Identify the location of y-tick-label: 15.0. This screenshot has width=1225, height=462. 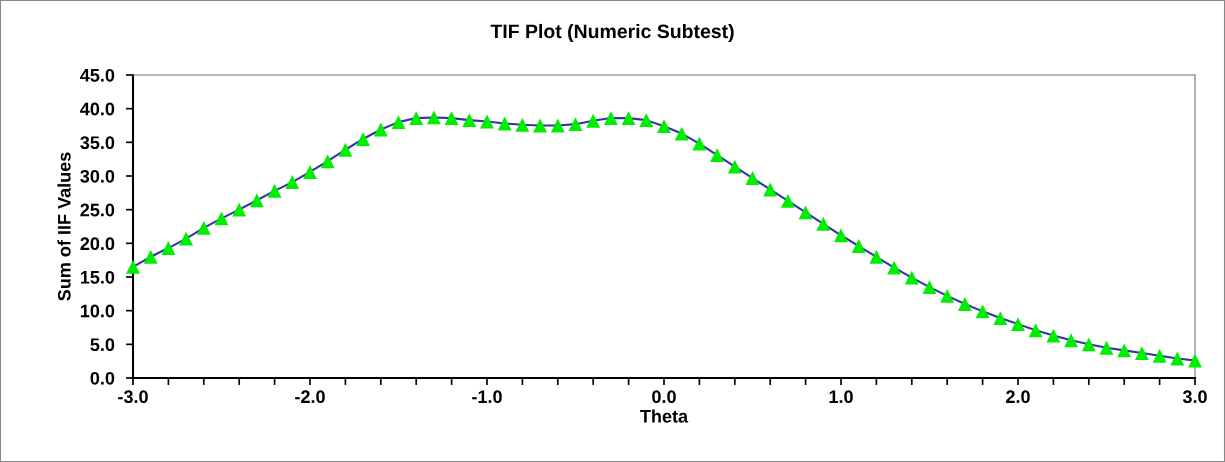
(97, 277).